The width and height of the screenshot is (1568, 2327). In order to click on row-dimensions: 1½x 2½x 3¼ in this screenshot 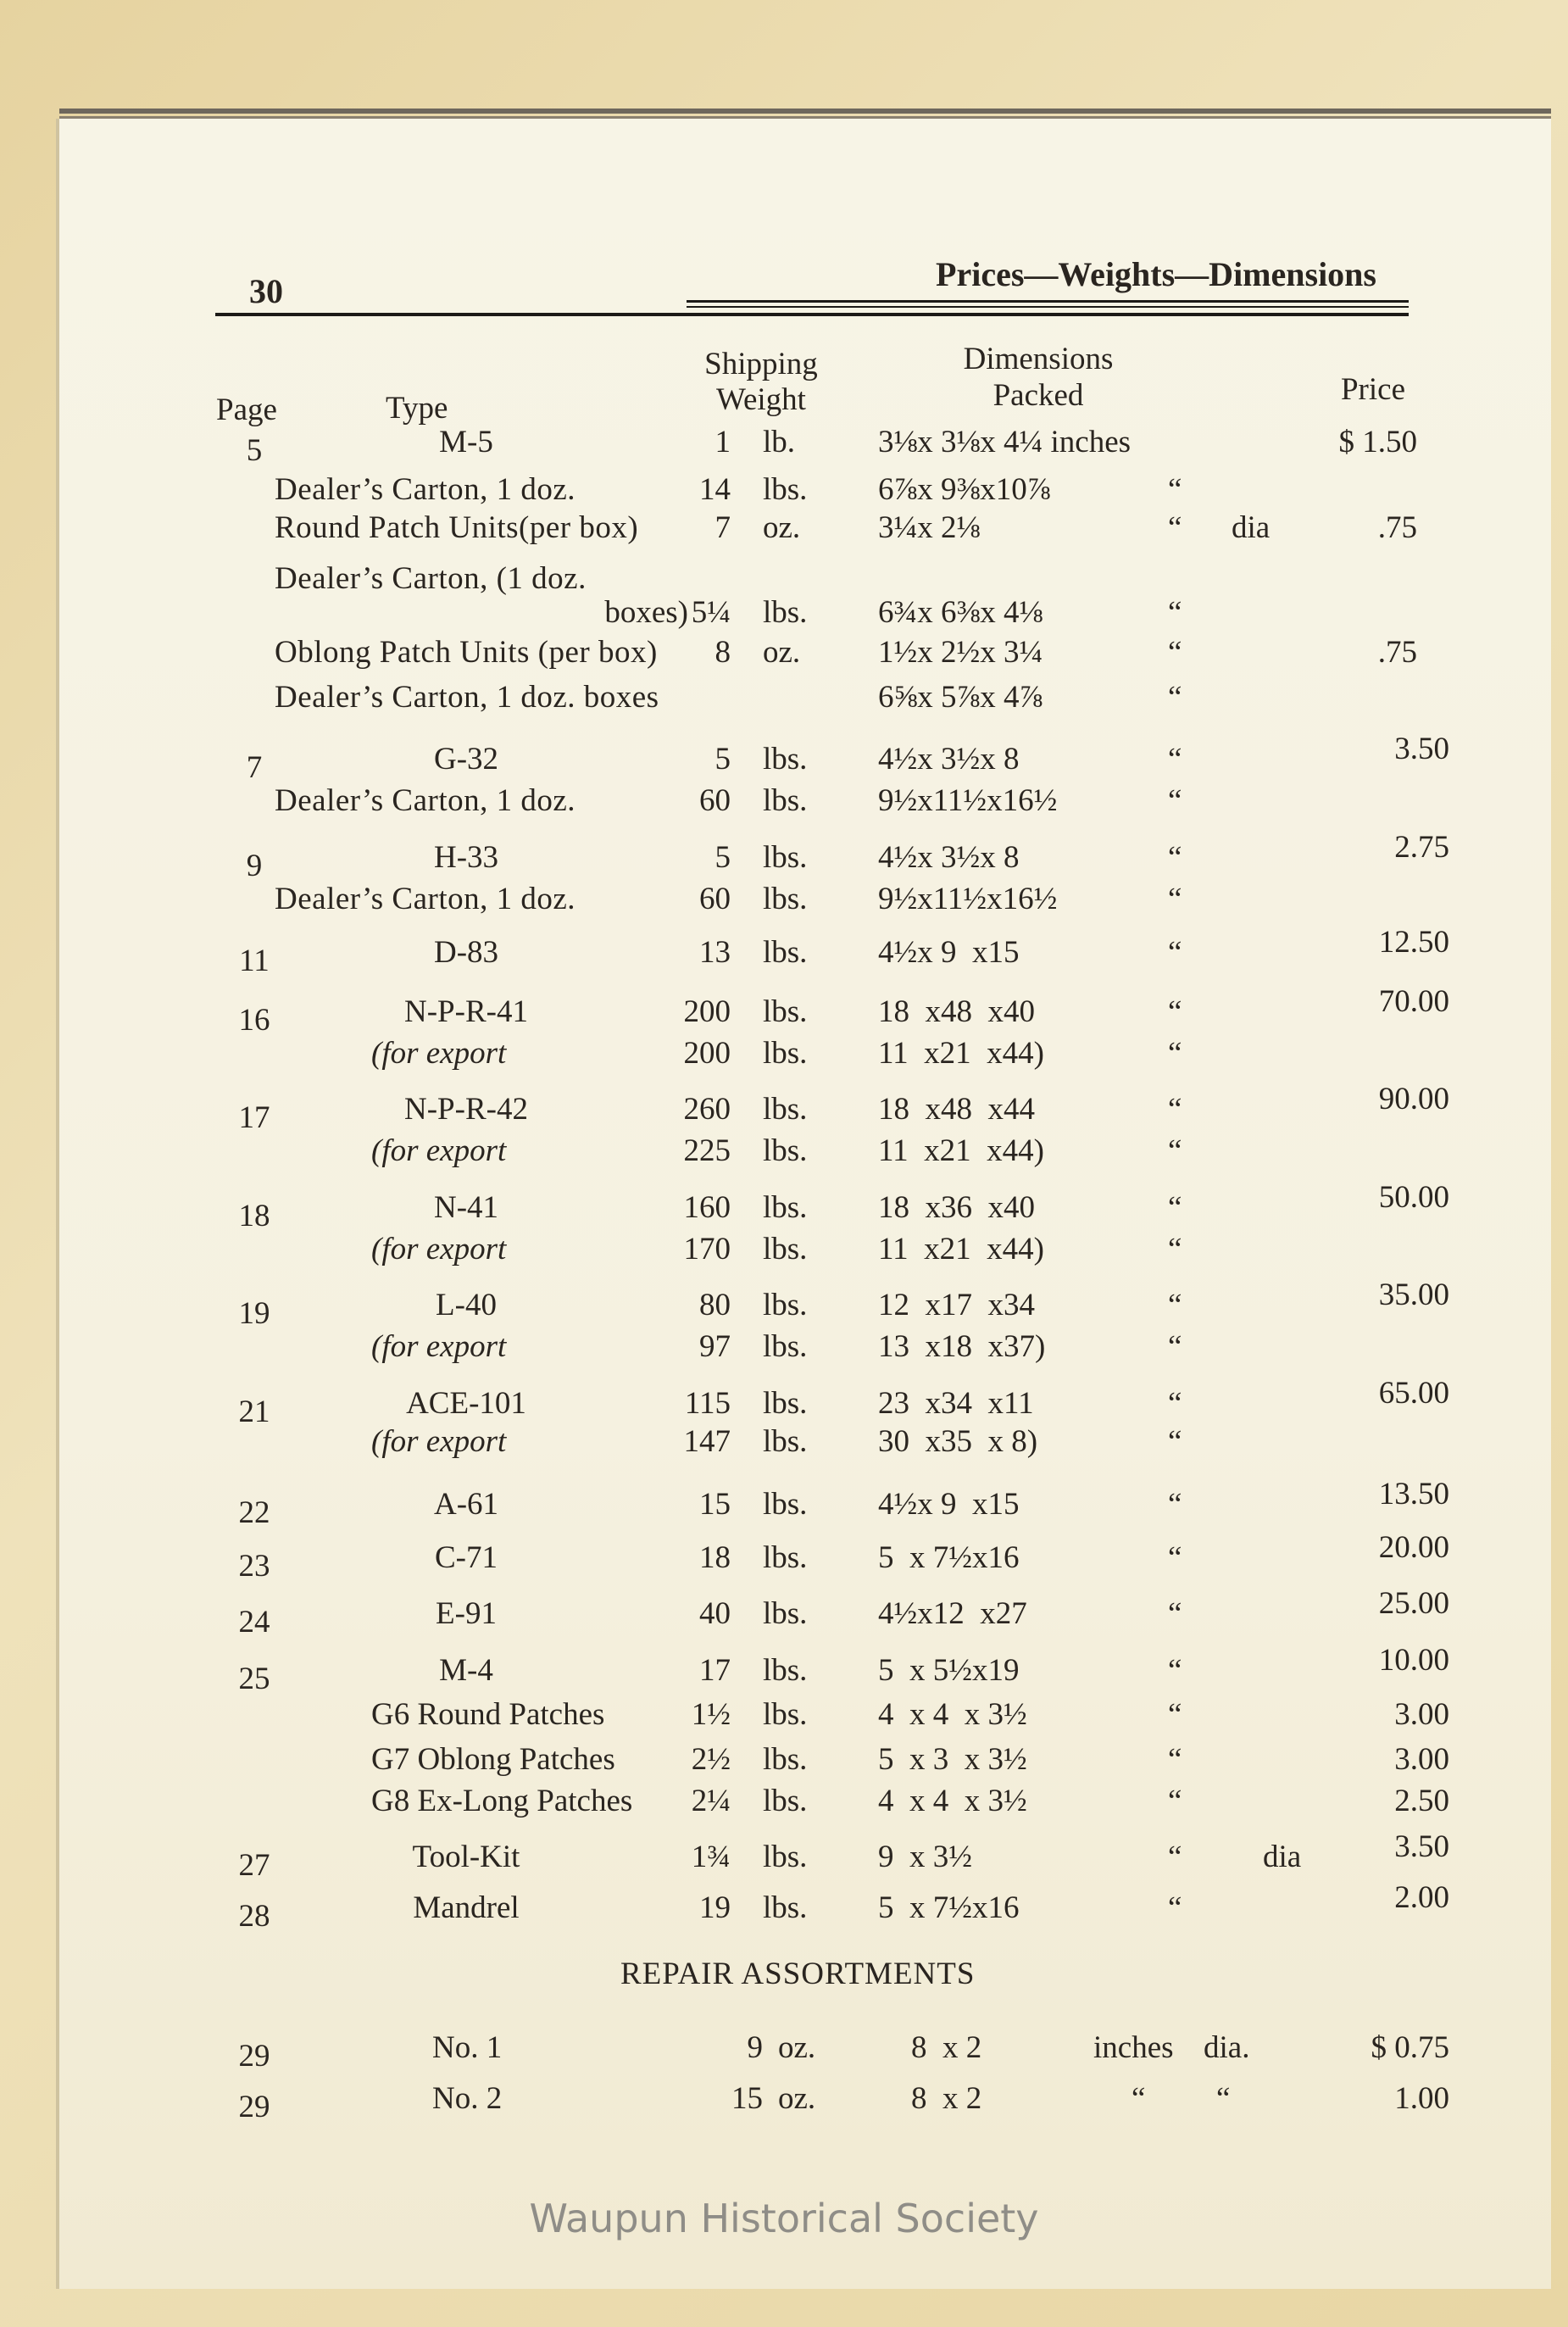, I will do `click(960, 652)`.